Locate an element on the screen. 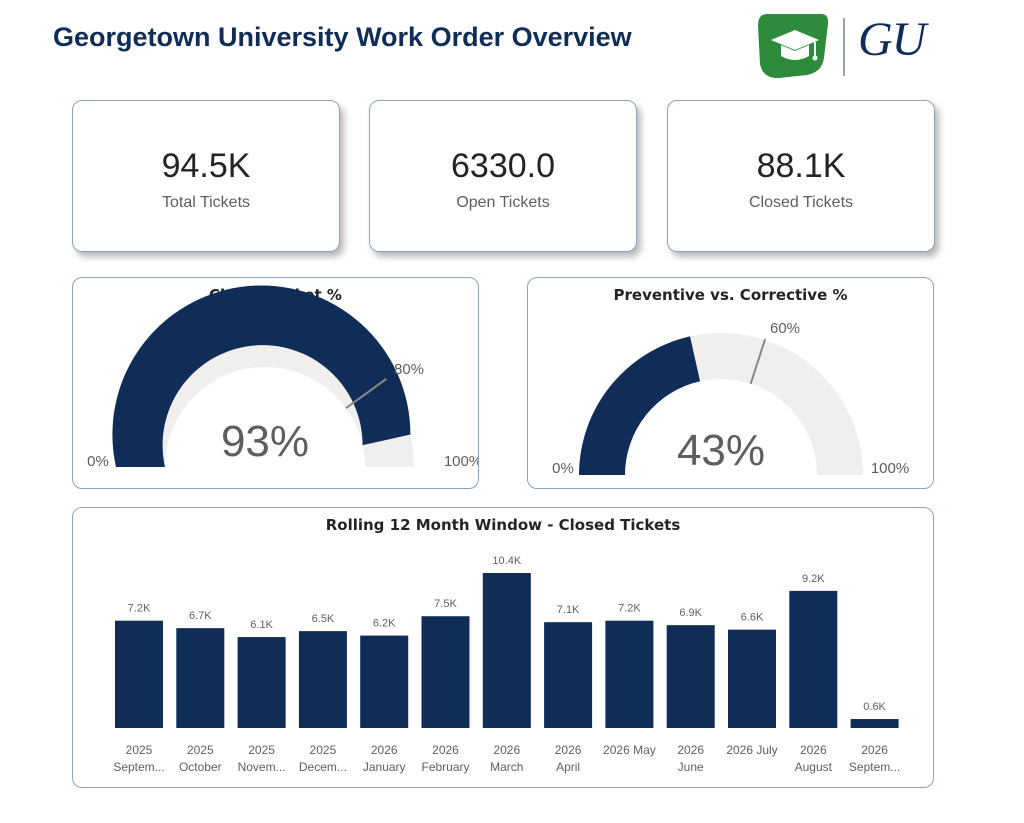 The height and width of the screenshot is (823, 1024). bar-data-label: 0.6K is located at coordinates (874, 707).